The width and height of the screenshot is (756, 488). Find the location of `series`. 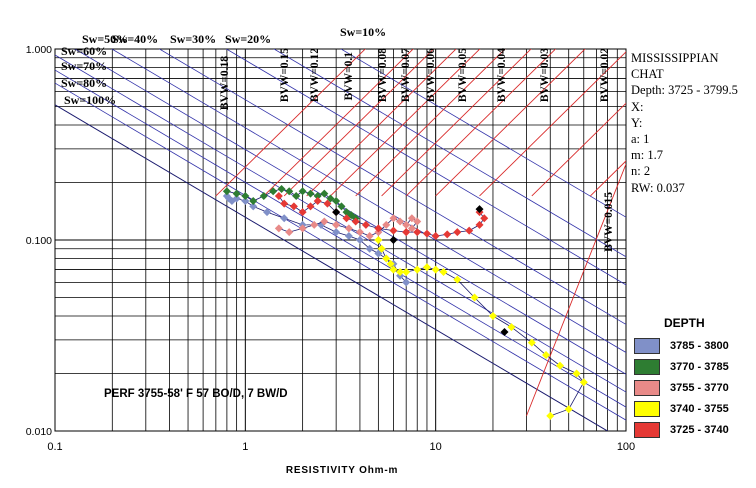

series is located at coordinates (348, 227).